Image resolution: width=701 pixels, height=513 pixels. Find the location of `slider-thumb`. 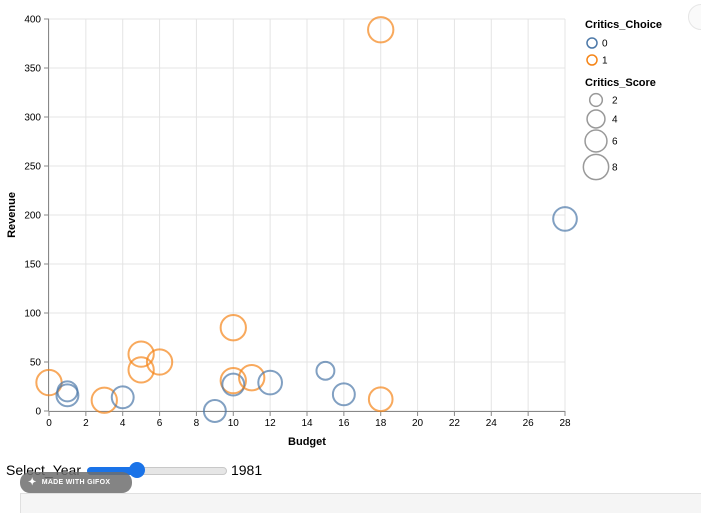

slider-thumb is located at coordinates (137, 470).